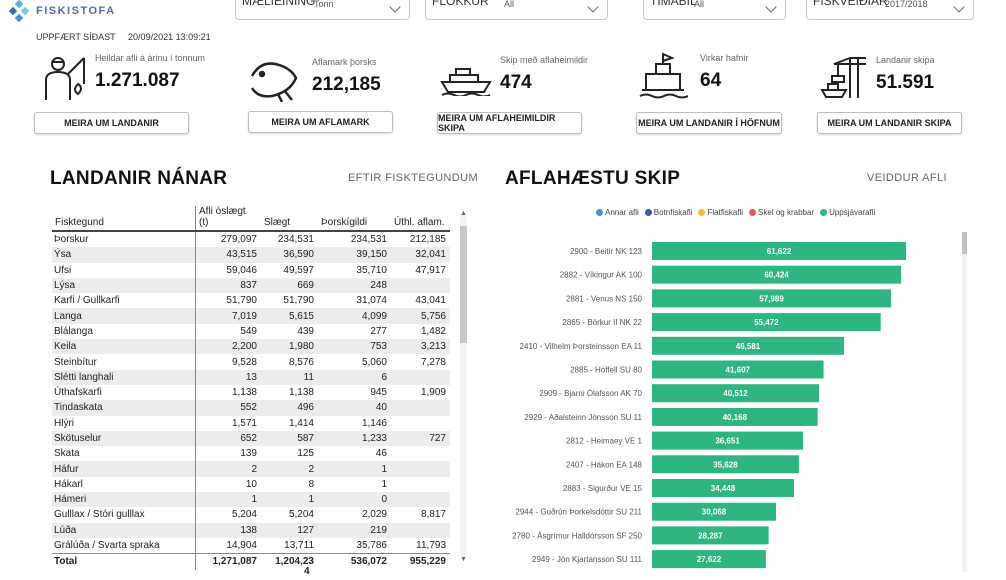 This screenshot has height=580, width=1006. I want to click on value-cell: 40, so click(354, 408).